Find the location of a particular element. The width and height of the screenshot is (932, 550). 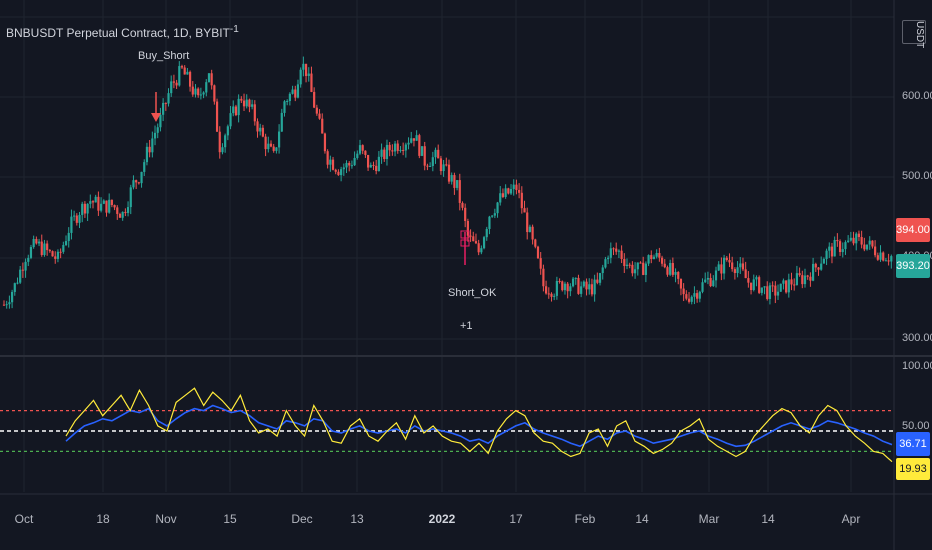

rsi-tag-blue: 36.71 is located at coordinates (913, 444).